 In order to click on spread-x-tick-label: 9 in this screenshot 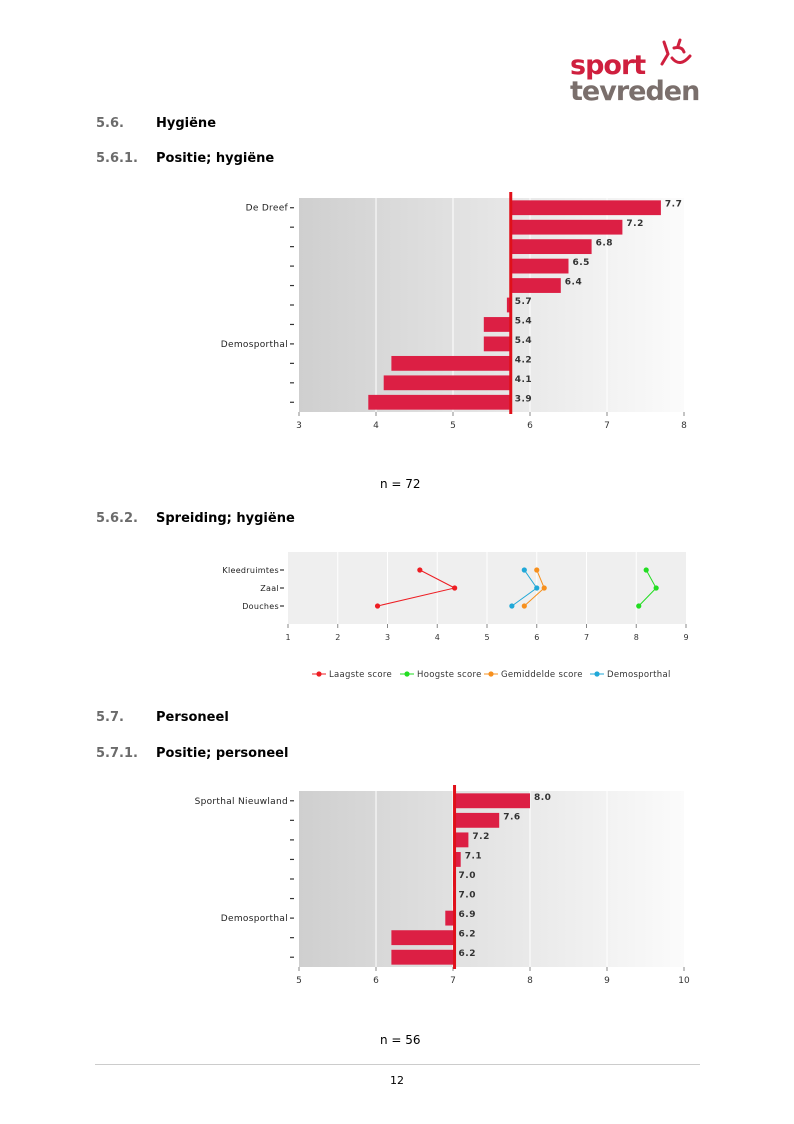, I will do `click(685, 637)`.